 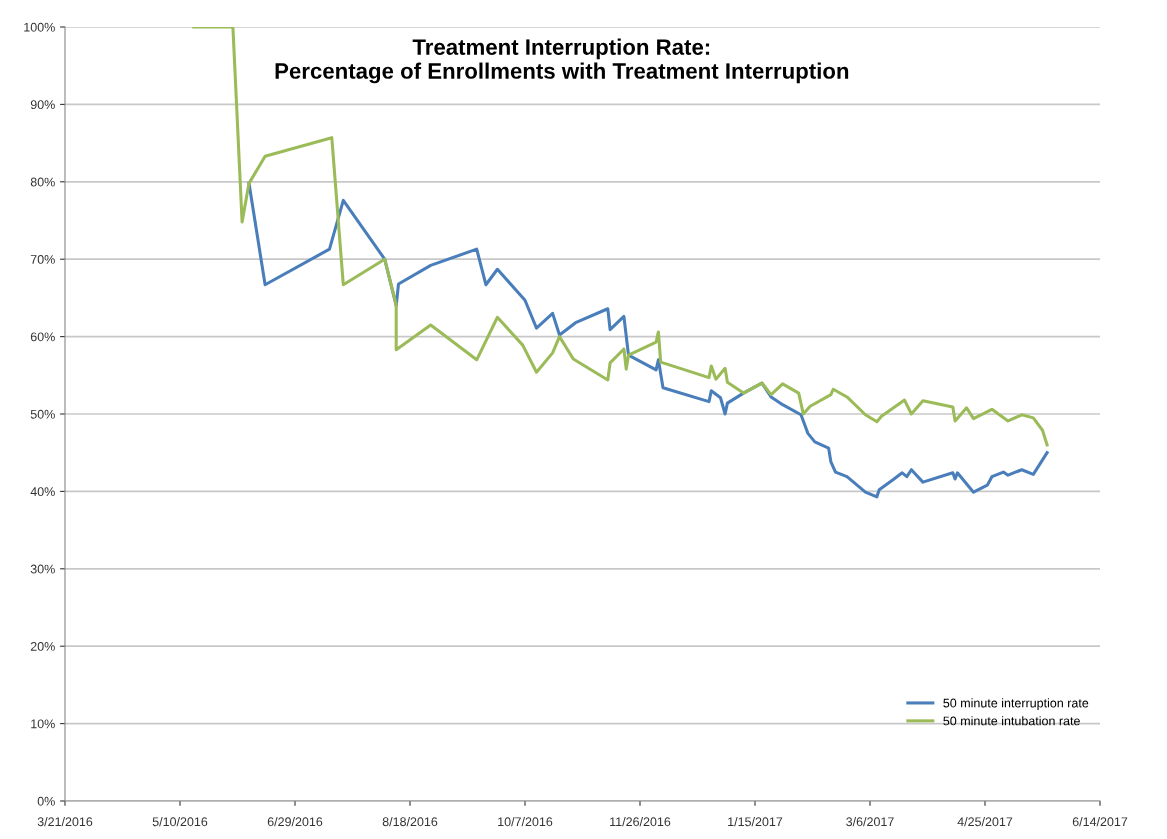 I want to click on legend-label: 50 minute intubation rate, so click(x=1011, y=721).